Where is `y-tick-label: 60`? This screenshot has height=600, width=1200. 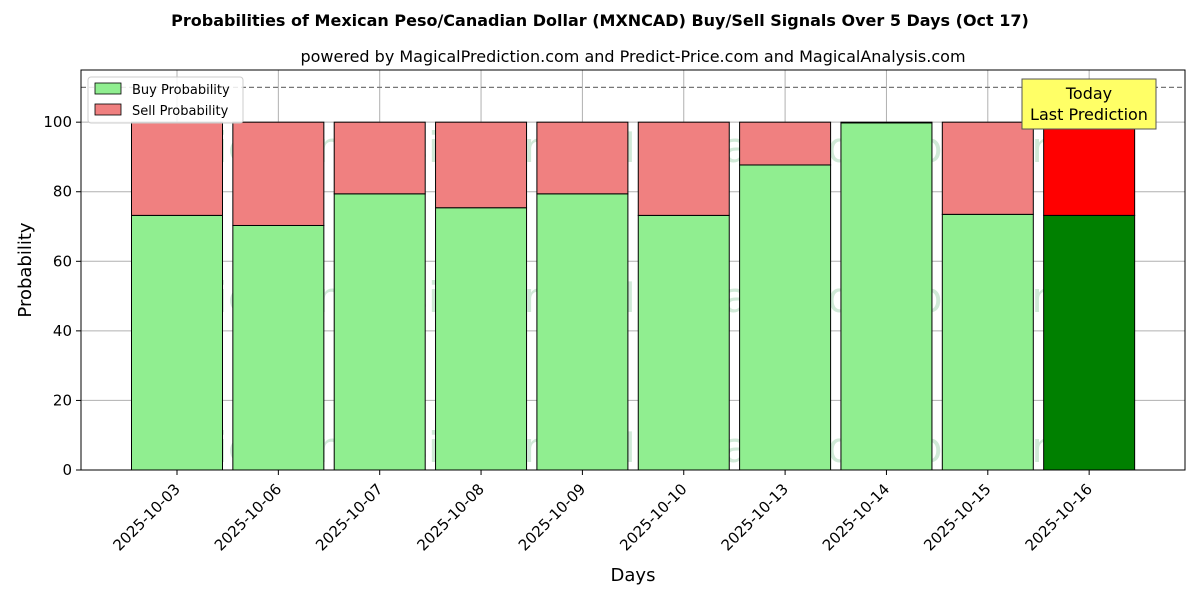 y-tick-label: 60 is located at coordinates (62, 261).